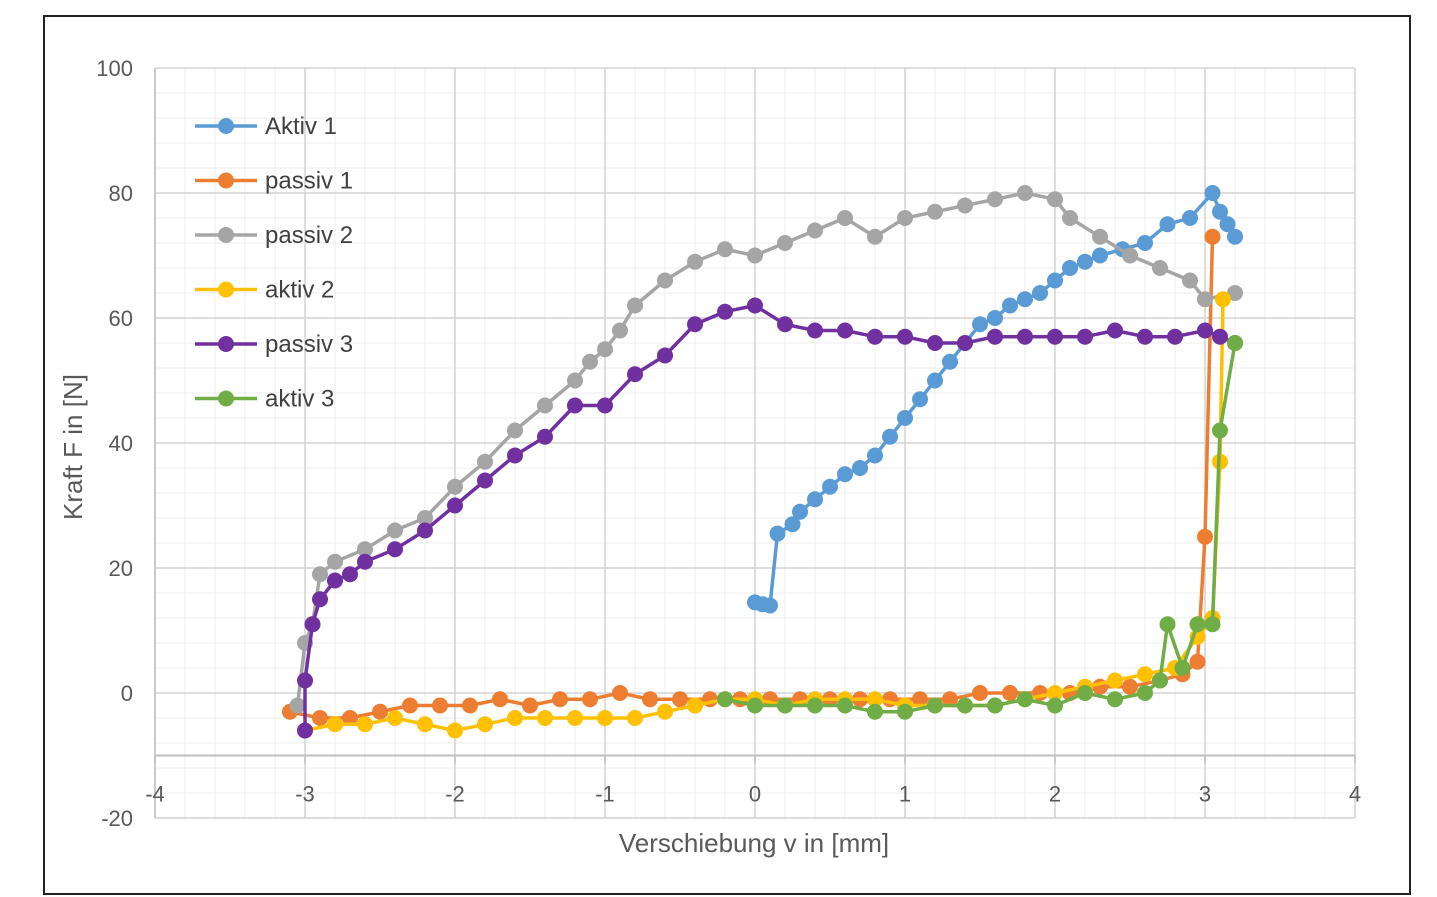 The image size is (1437, 897). What do you see at coordinates (73, 447) in the screenshot?
I see `y-axis-title: Kraft F in [N]` at bounding box center [73, 447].